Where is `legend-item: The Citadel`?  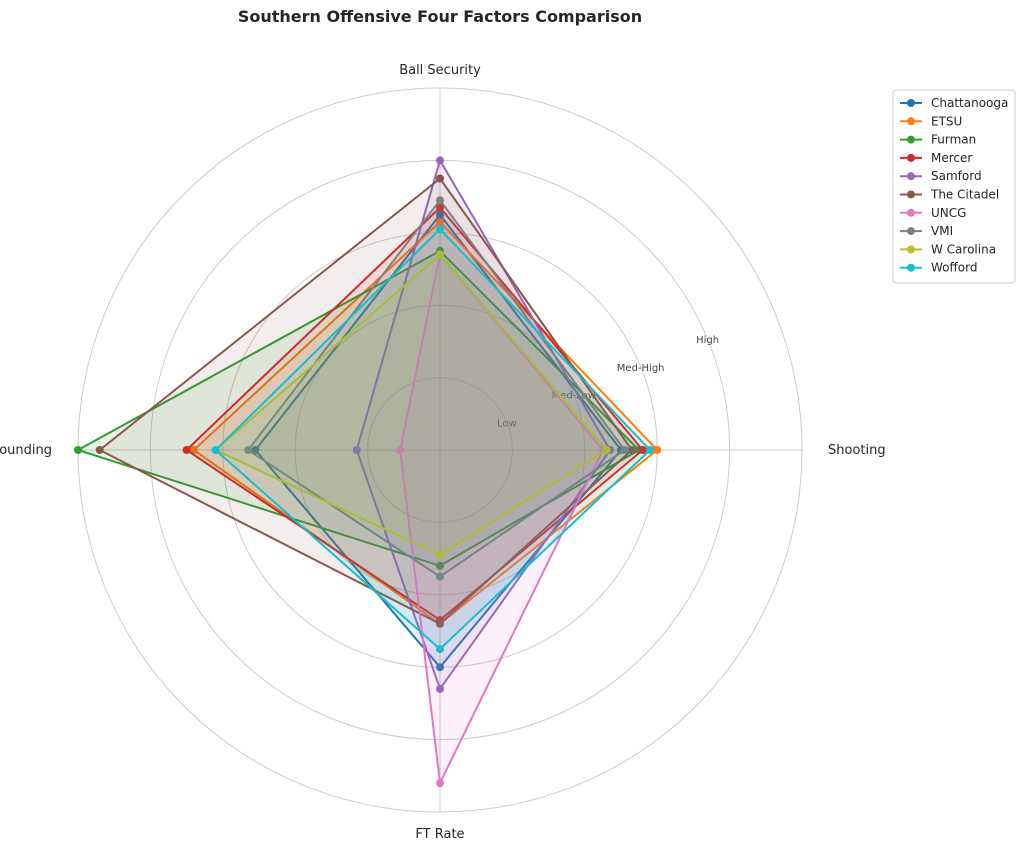
legend-item: The Citadel is located at coordinates (949, 195).